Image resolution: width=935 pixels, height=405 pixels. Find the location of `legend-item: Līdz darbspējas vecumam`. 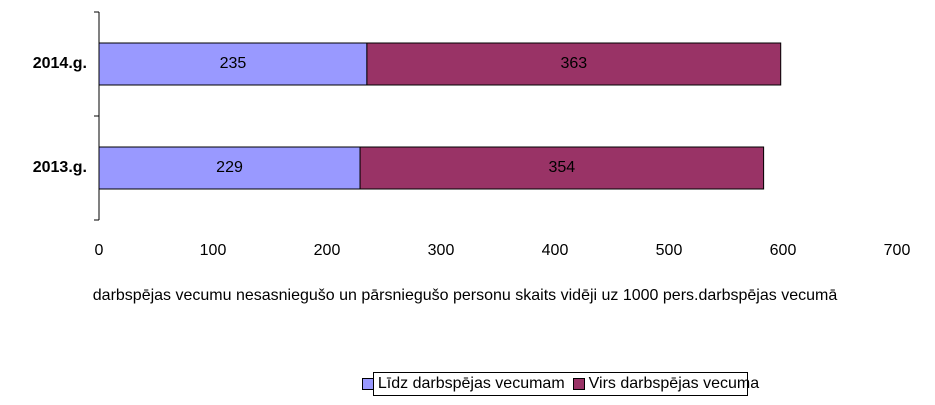

legend-item: Līdz darbspējas vecumam is located at coordinates (463, 384).